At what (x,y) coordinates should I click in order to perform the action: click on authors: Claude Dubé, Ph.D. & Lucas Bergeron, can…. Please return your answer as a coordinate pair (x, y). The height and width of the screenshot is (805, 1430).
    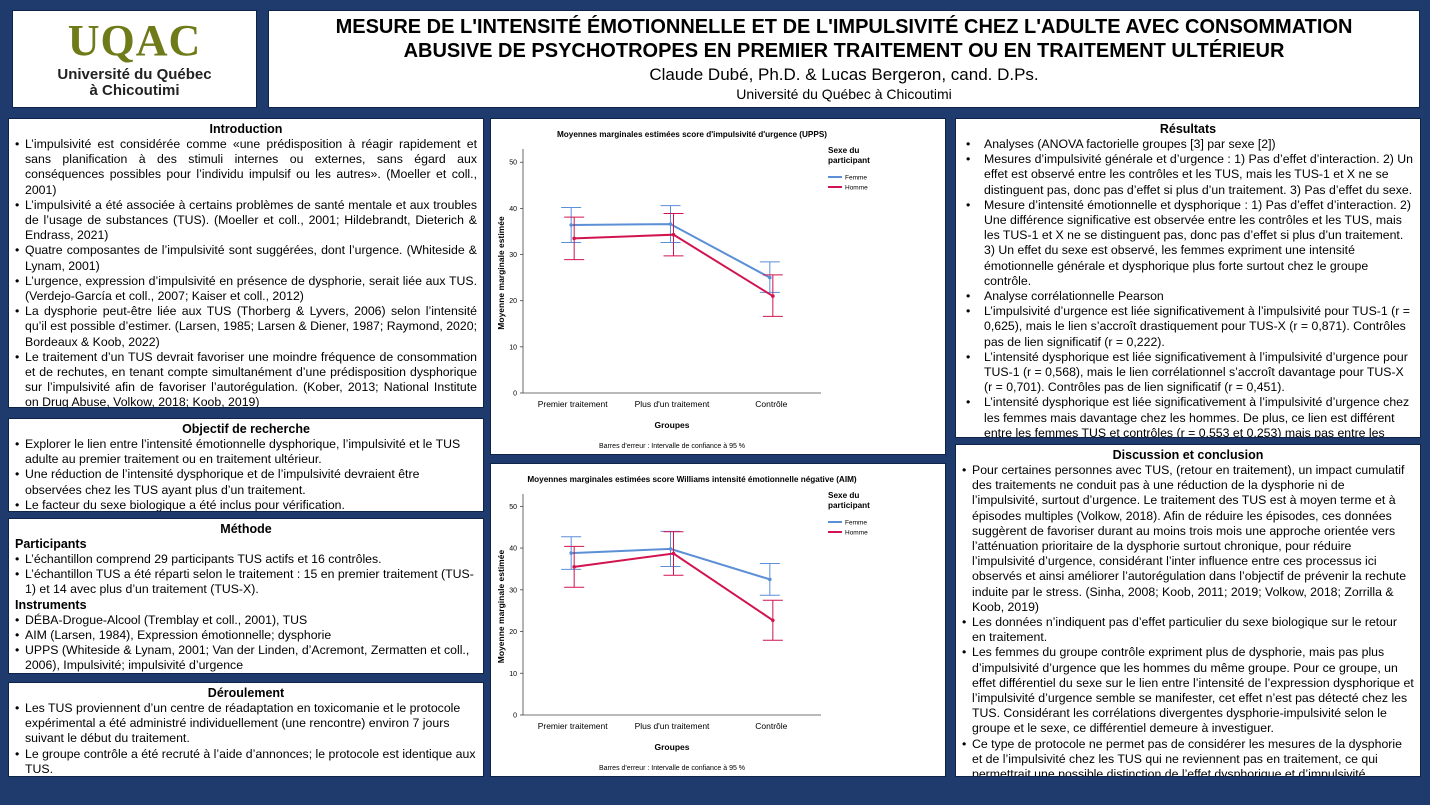
    Looking at the image, I should click on (844, 74).